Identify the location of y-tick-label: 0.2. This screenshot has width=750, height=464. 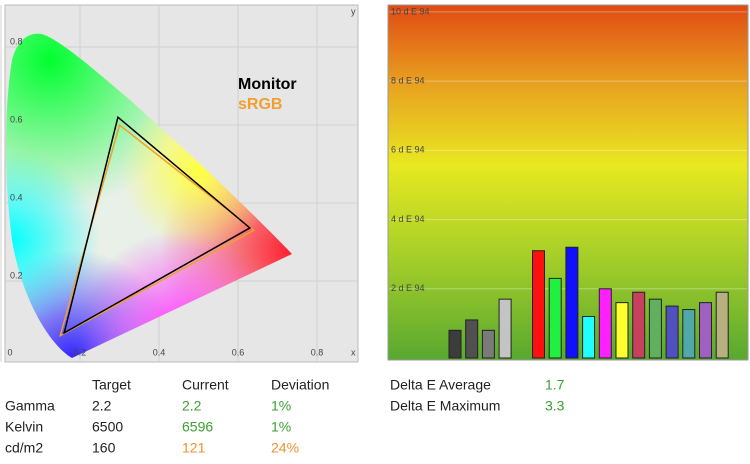
(16, 275).